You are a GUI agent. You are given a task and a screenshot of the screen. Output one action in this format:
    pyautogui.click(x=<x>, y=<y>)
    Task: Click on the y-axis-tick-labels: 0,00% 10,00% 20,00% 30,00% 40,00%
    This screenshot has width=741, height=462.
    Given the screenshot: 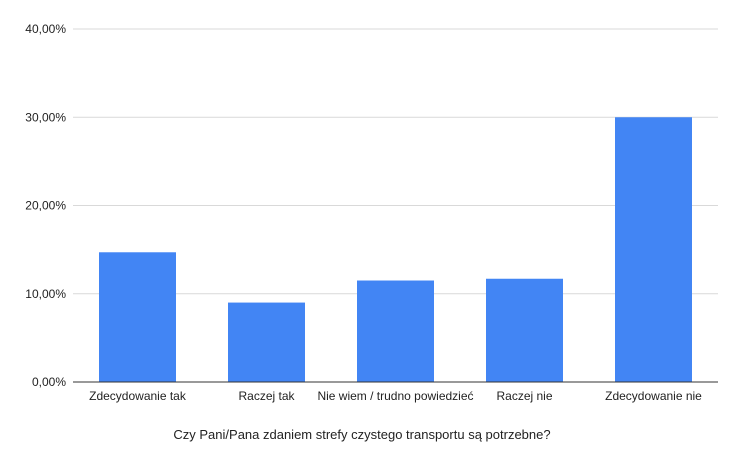 What is the action you would take?
    pyautogui.click(x=45, y=205)
    